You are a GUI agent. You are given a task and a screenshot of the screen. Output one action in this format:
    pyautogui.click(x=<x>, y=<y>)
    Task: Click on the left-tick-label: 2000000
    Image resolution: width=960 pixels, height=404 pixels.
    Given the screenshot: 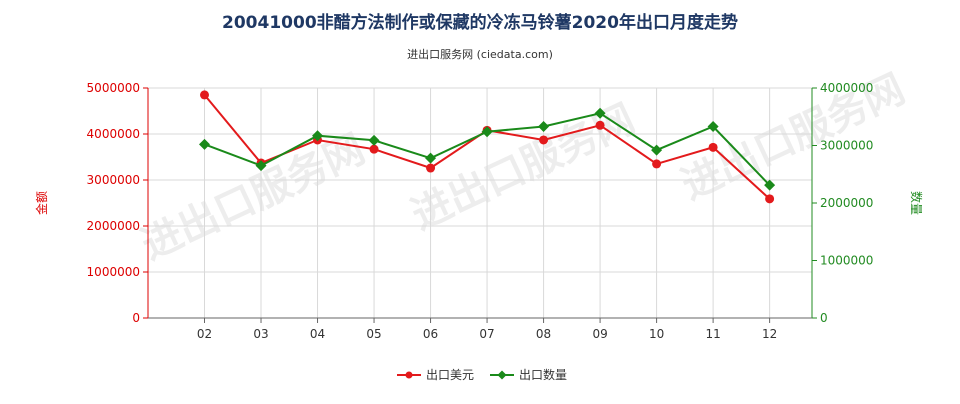 What is the action you would take?
    pyautogui.click(x=113, y=226)
    